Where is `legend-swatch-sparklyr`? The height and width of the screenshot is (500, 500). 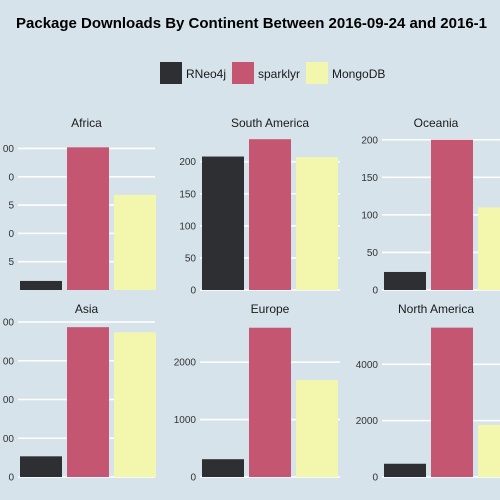 legend-swatch-sparklyr is located at coordinates (243, 73).